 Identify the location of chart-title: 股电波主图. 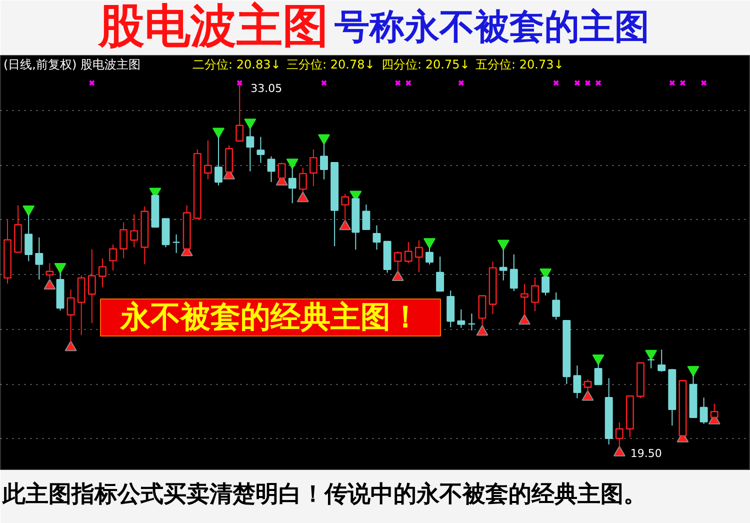
(213, 26).